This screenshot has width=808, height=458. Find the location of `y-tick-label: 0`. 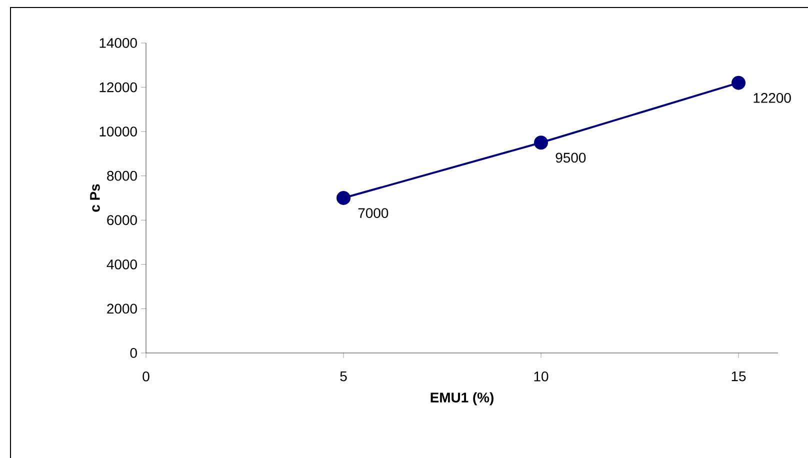

y-tick-label: 0 is located at coordinates (133, 353).